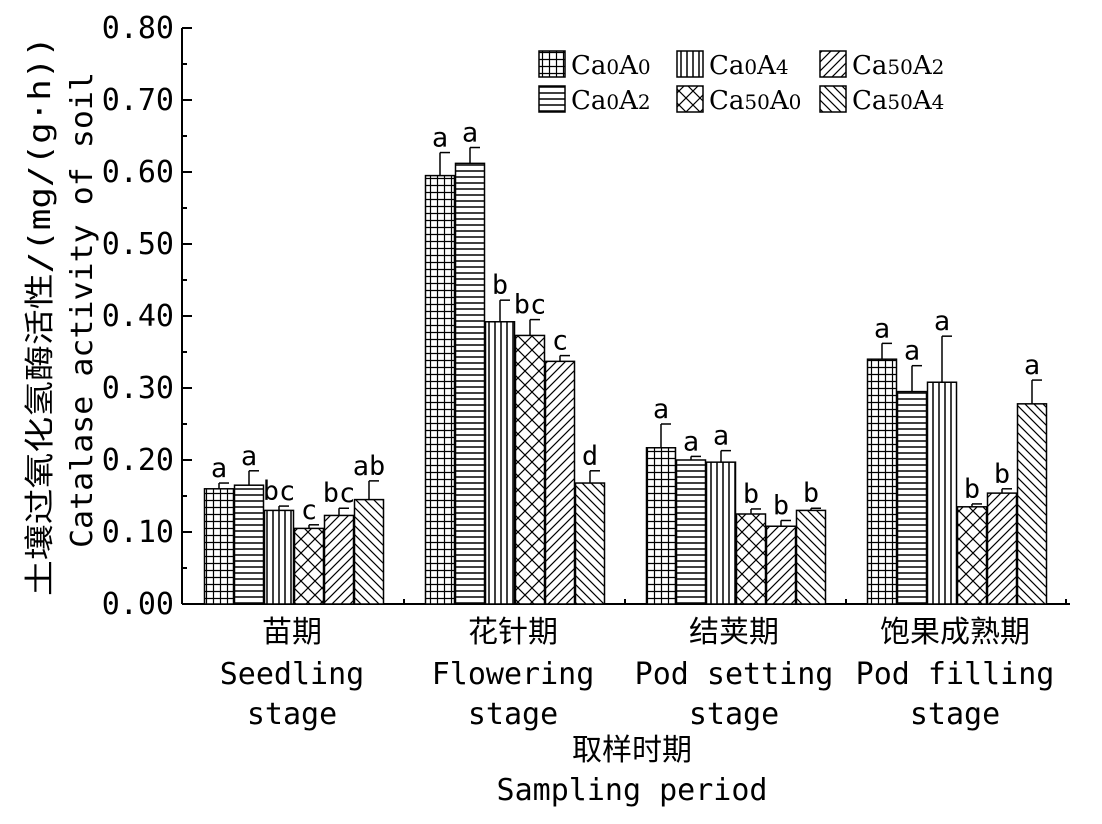 The image size is (1102, 824). What do you see at coordinates (632, 750) in the screenshot?
I see `x-axis-title-cn: 取样时期` at bounding box center [632, 750].